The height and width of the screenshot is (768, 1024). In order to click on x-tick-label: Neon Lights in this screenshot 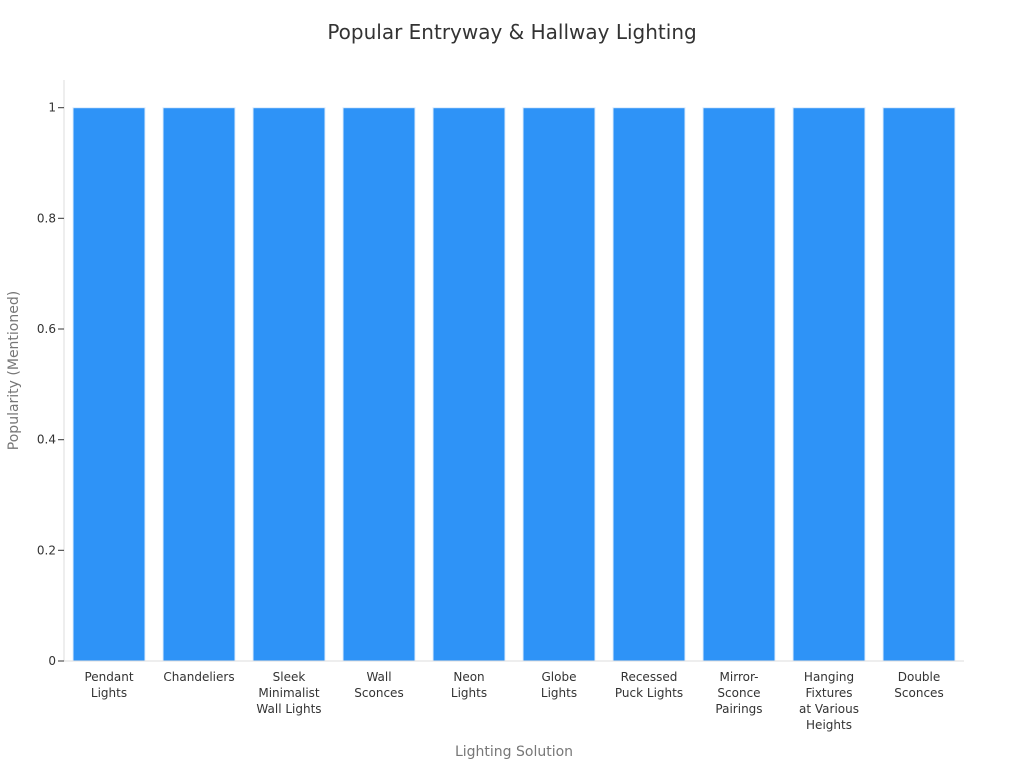, I will do `click(469, 685)`.